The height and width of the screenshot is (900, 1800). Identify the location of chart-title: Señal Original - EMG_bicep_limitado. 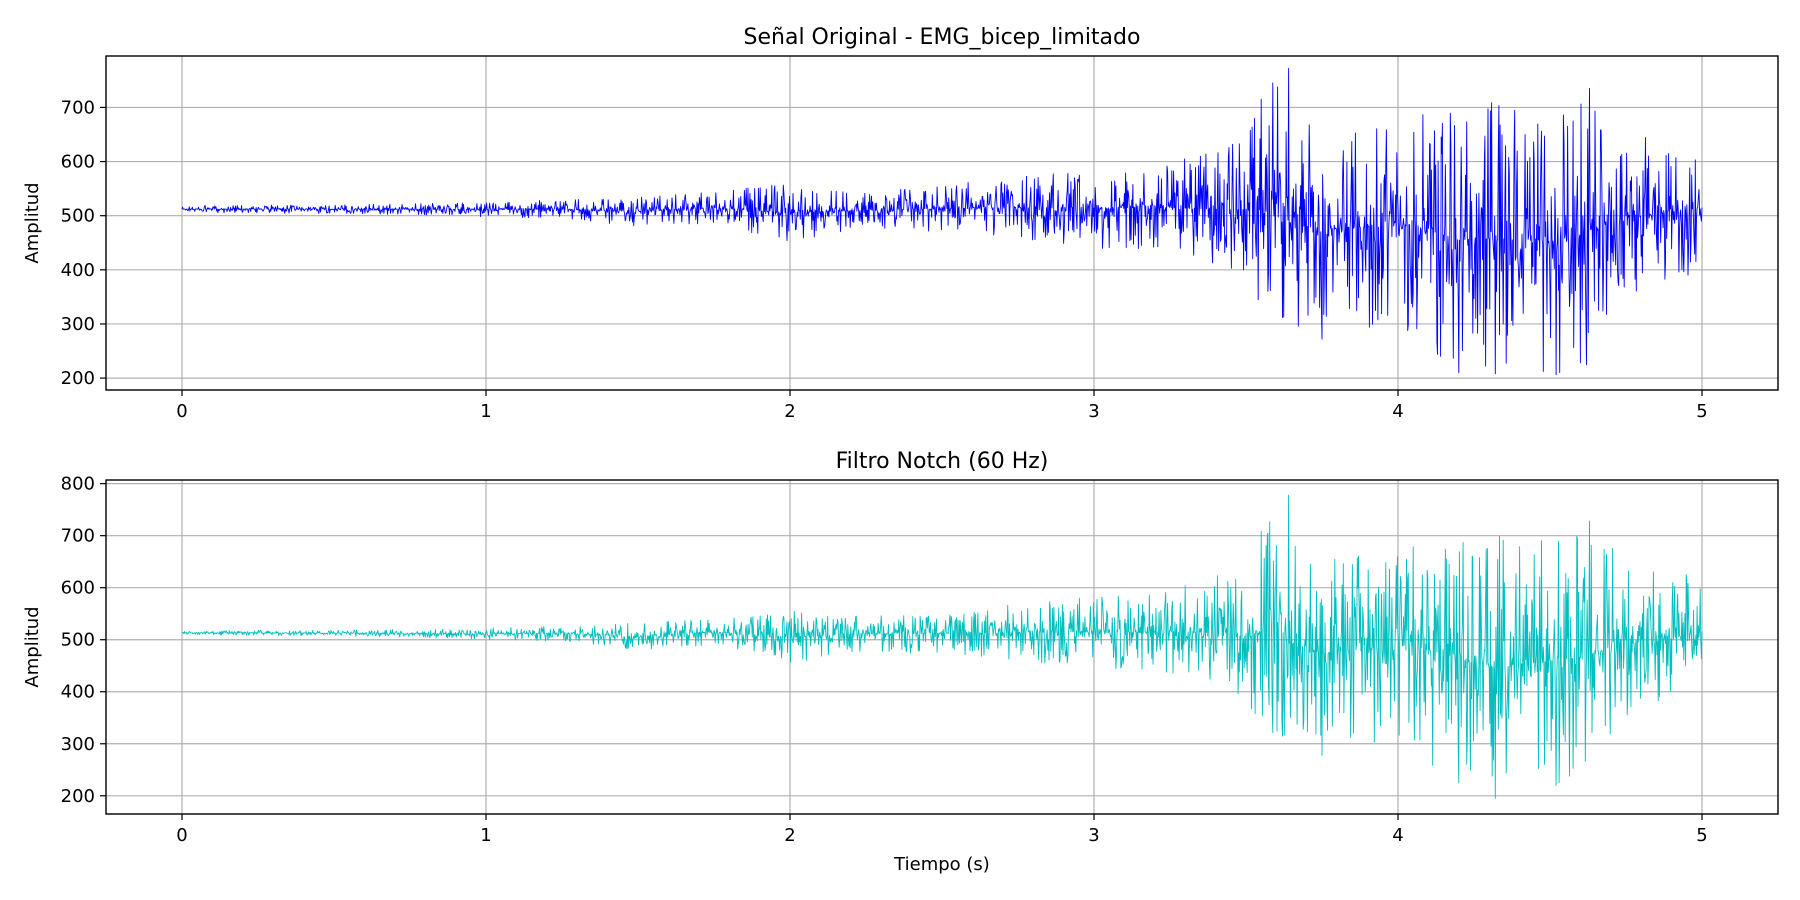
(942, 37).